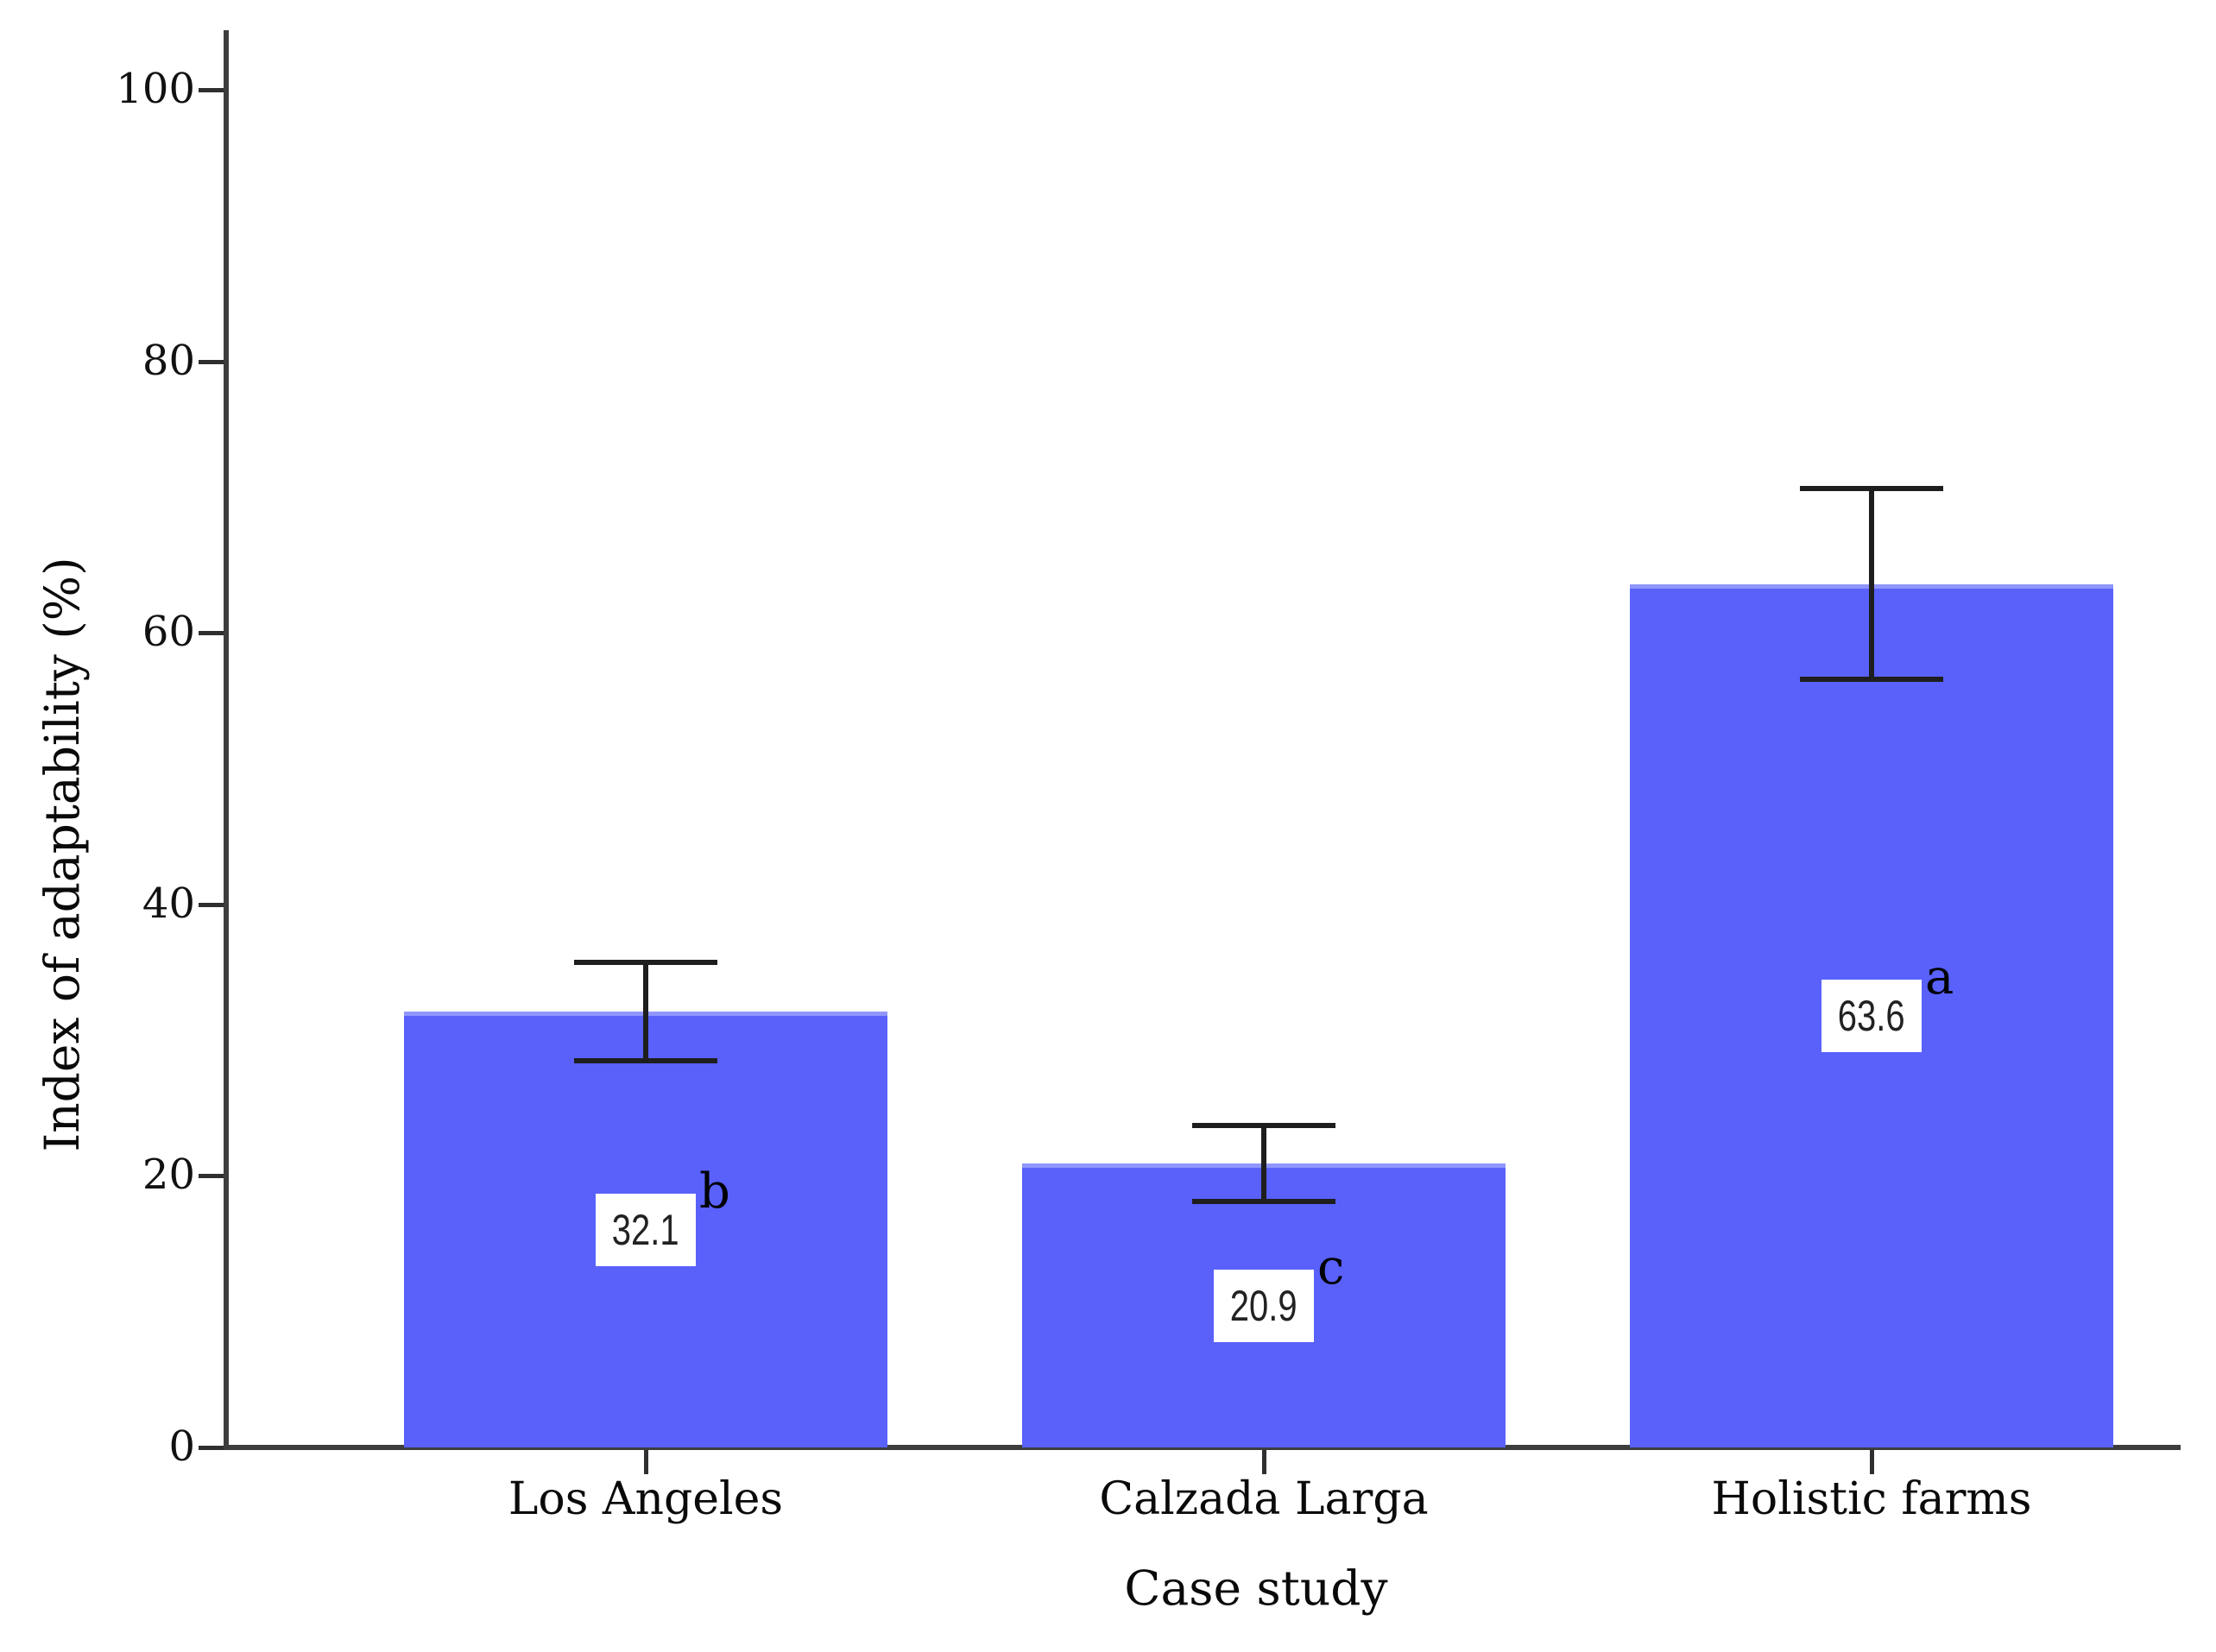 This screenshot has height=1652, width=2216. Describe the element at coordinates (168, 903) in the screenshot. I see `y-axis-tick-label: 40` at that location.